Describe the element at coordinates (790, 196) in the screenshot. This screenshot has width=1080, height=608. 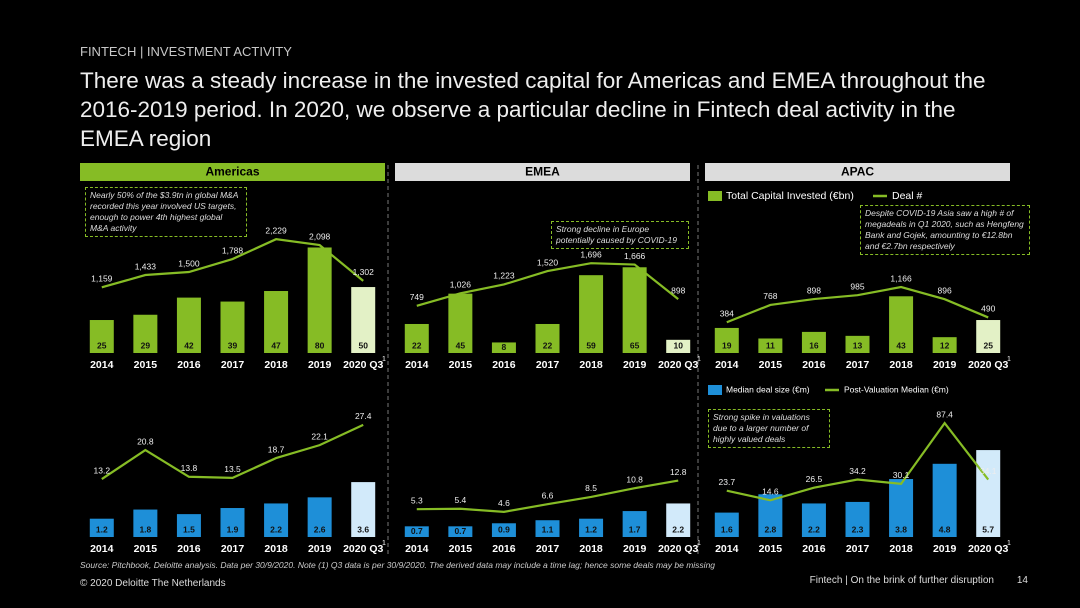
I see `legend-label: Total Capital Invested (€bn)` at that location.